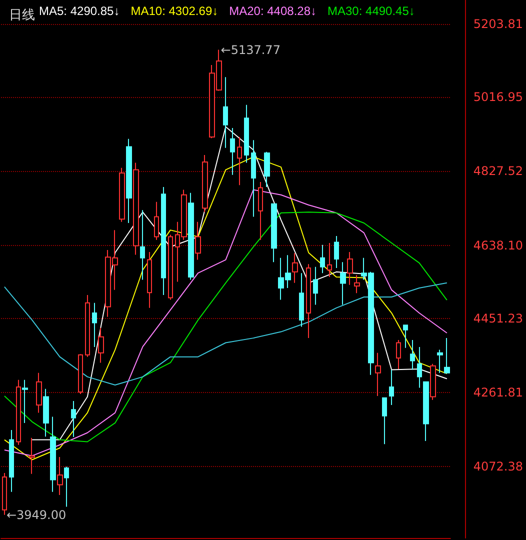 The height and width of the screenshot is (540, 526). Describe the element at coordinates (498, 318) in the screenshot. I see `y-tick-label: 4451.23` at that location.